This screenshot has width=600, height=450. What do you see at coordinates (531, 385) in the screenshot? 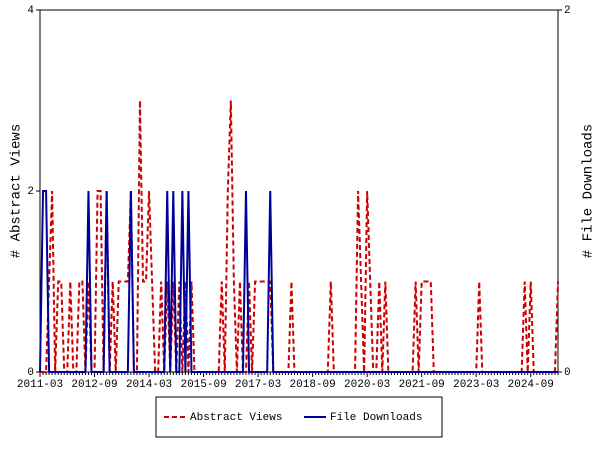
I see `x-tick-label: 2024-09` at bounding box center [531, 385].